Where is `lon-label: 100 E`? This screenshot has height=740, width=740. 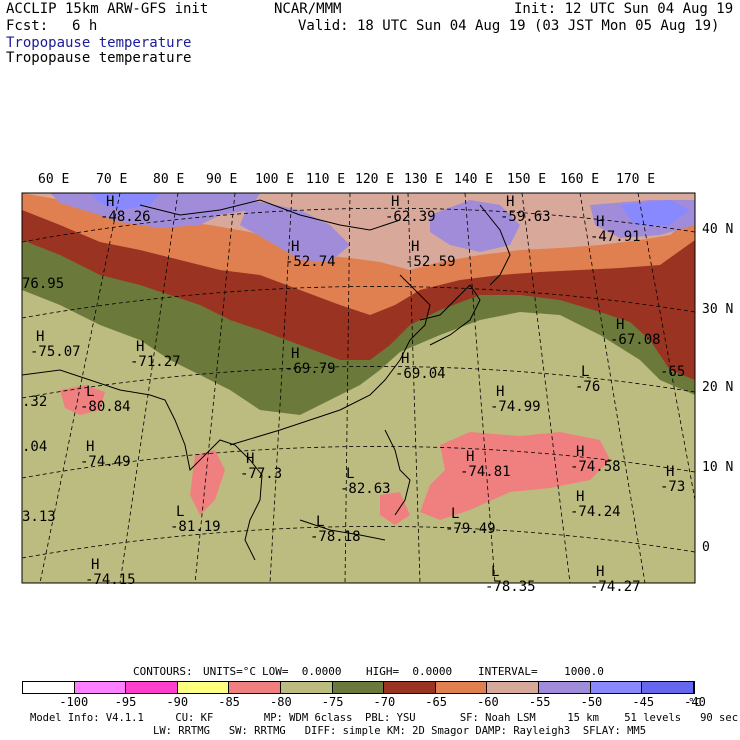
lon-label: 100 E is located at coordinates (275, 179).